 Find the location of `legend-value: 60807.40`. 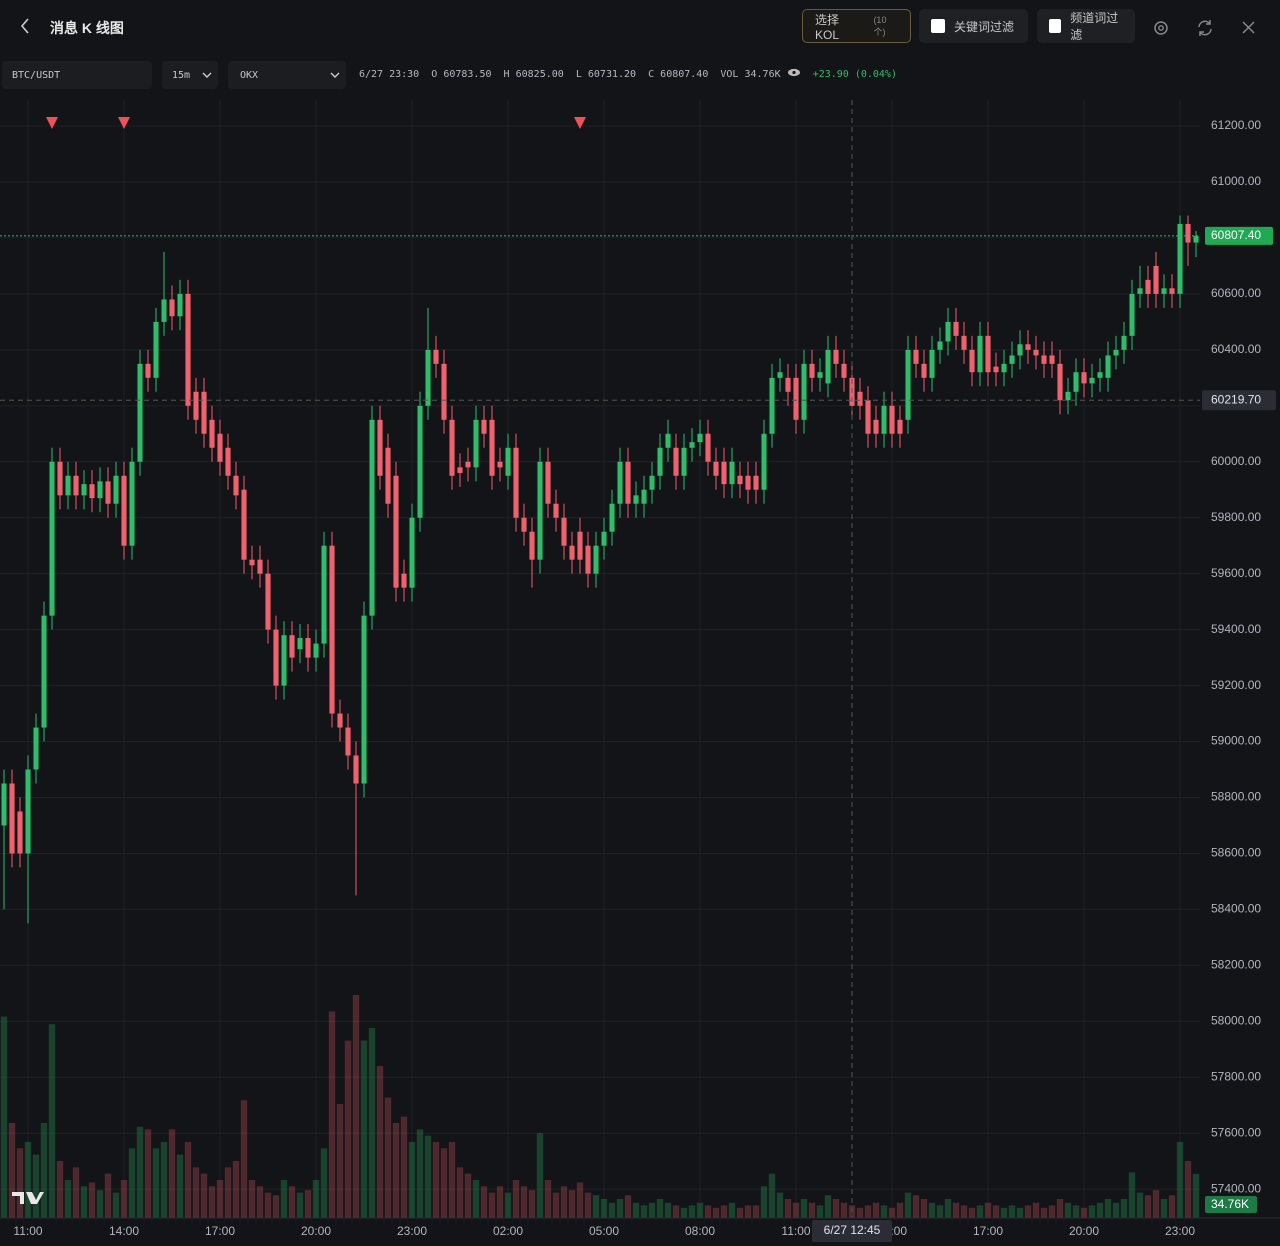

legend-value: 60807.40 is located at coordinates (684, 74).